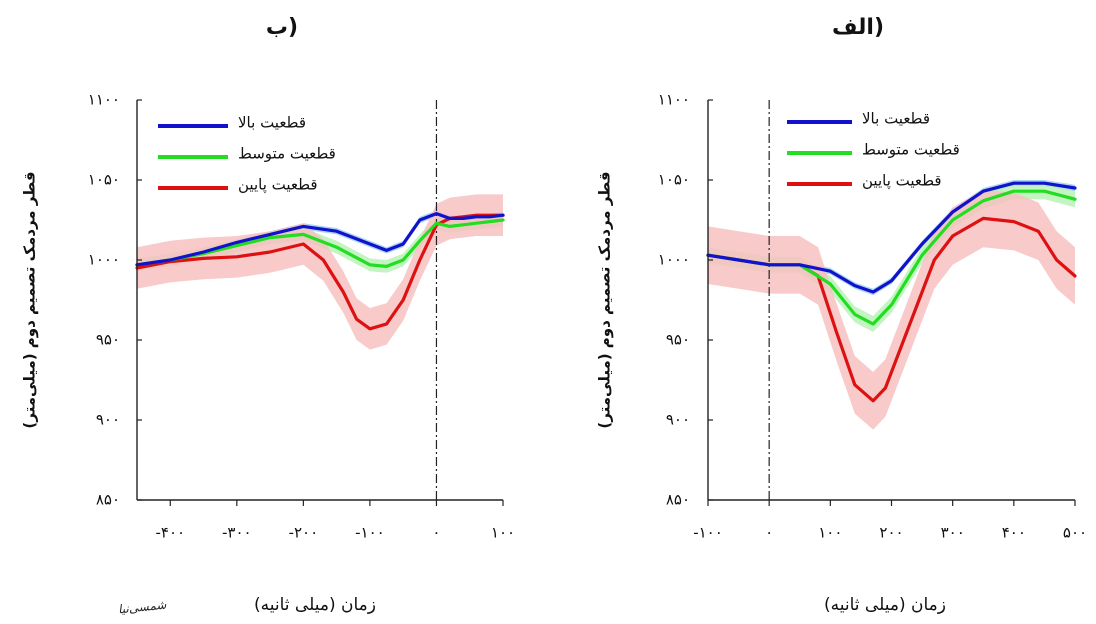 The width and height of the screenshot is (1096, 624). I want to click on x-tick-label: -۳۰۰, so click(237, 533).